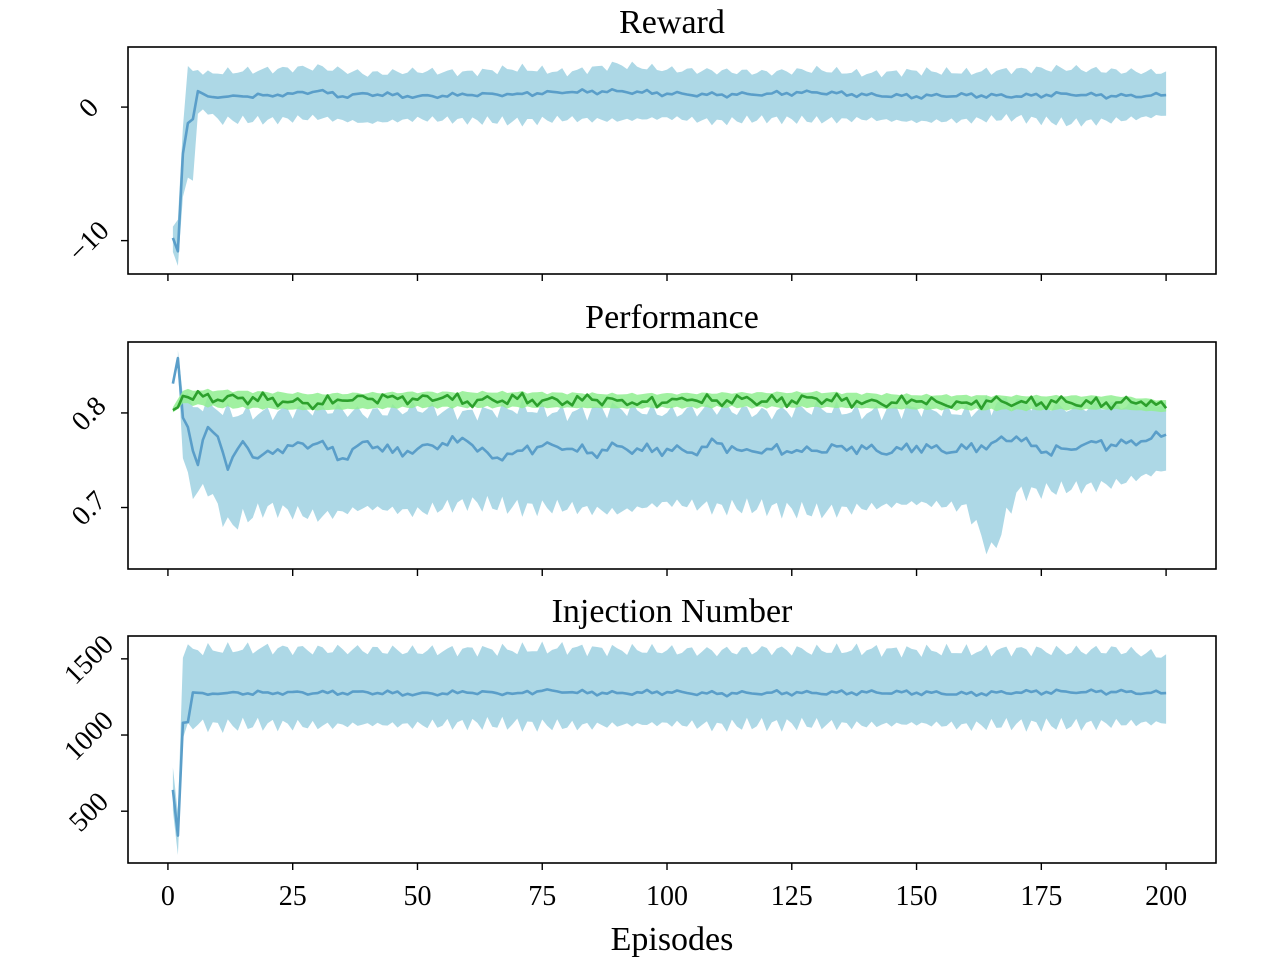 Image resolution: width=1280 pixels, height=960 pixels. Describe the element at coordinates (917, 896) in the screenshot. I see `x-tick-label: 150` at that location.